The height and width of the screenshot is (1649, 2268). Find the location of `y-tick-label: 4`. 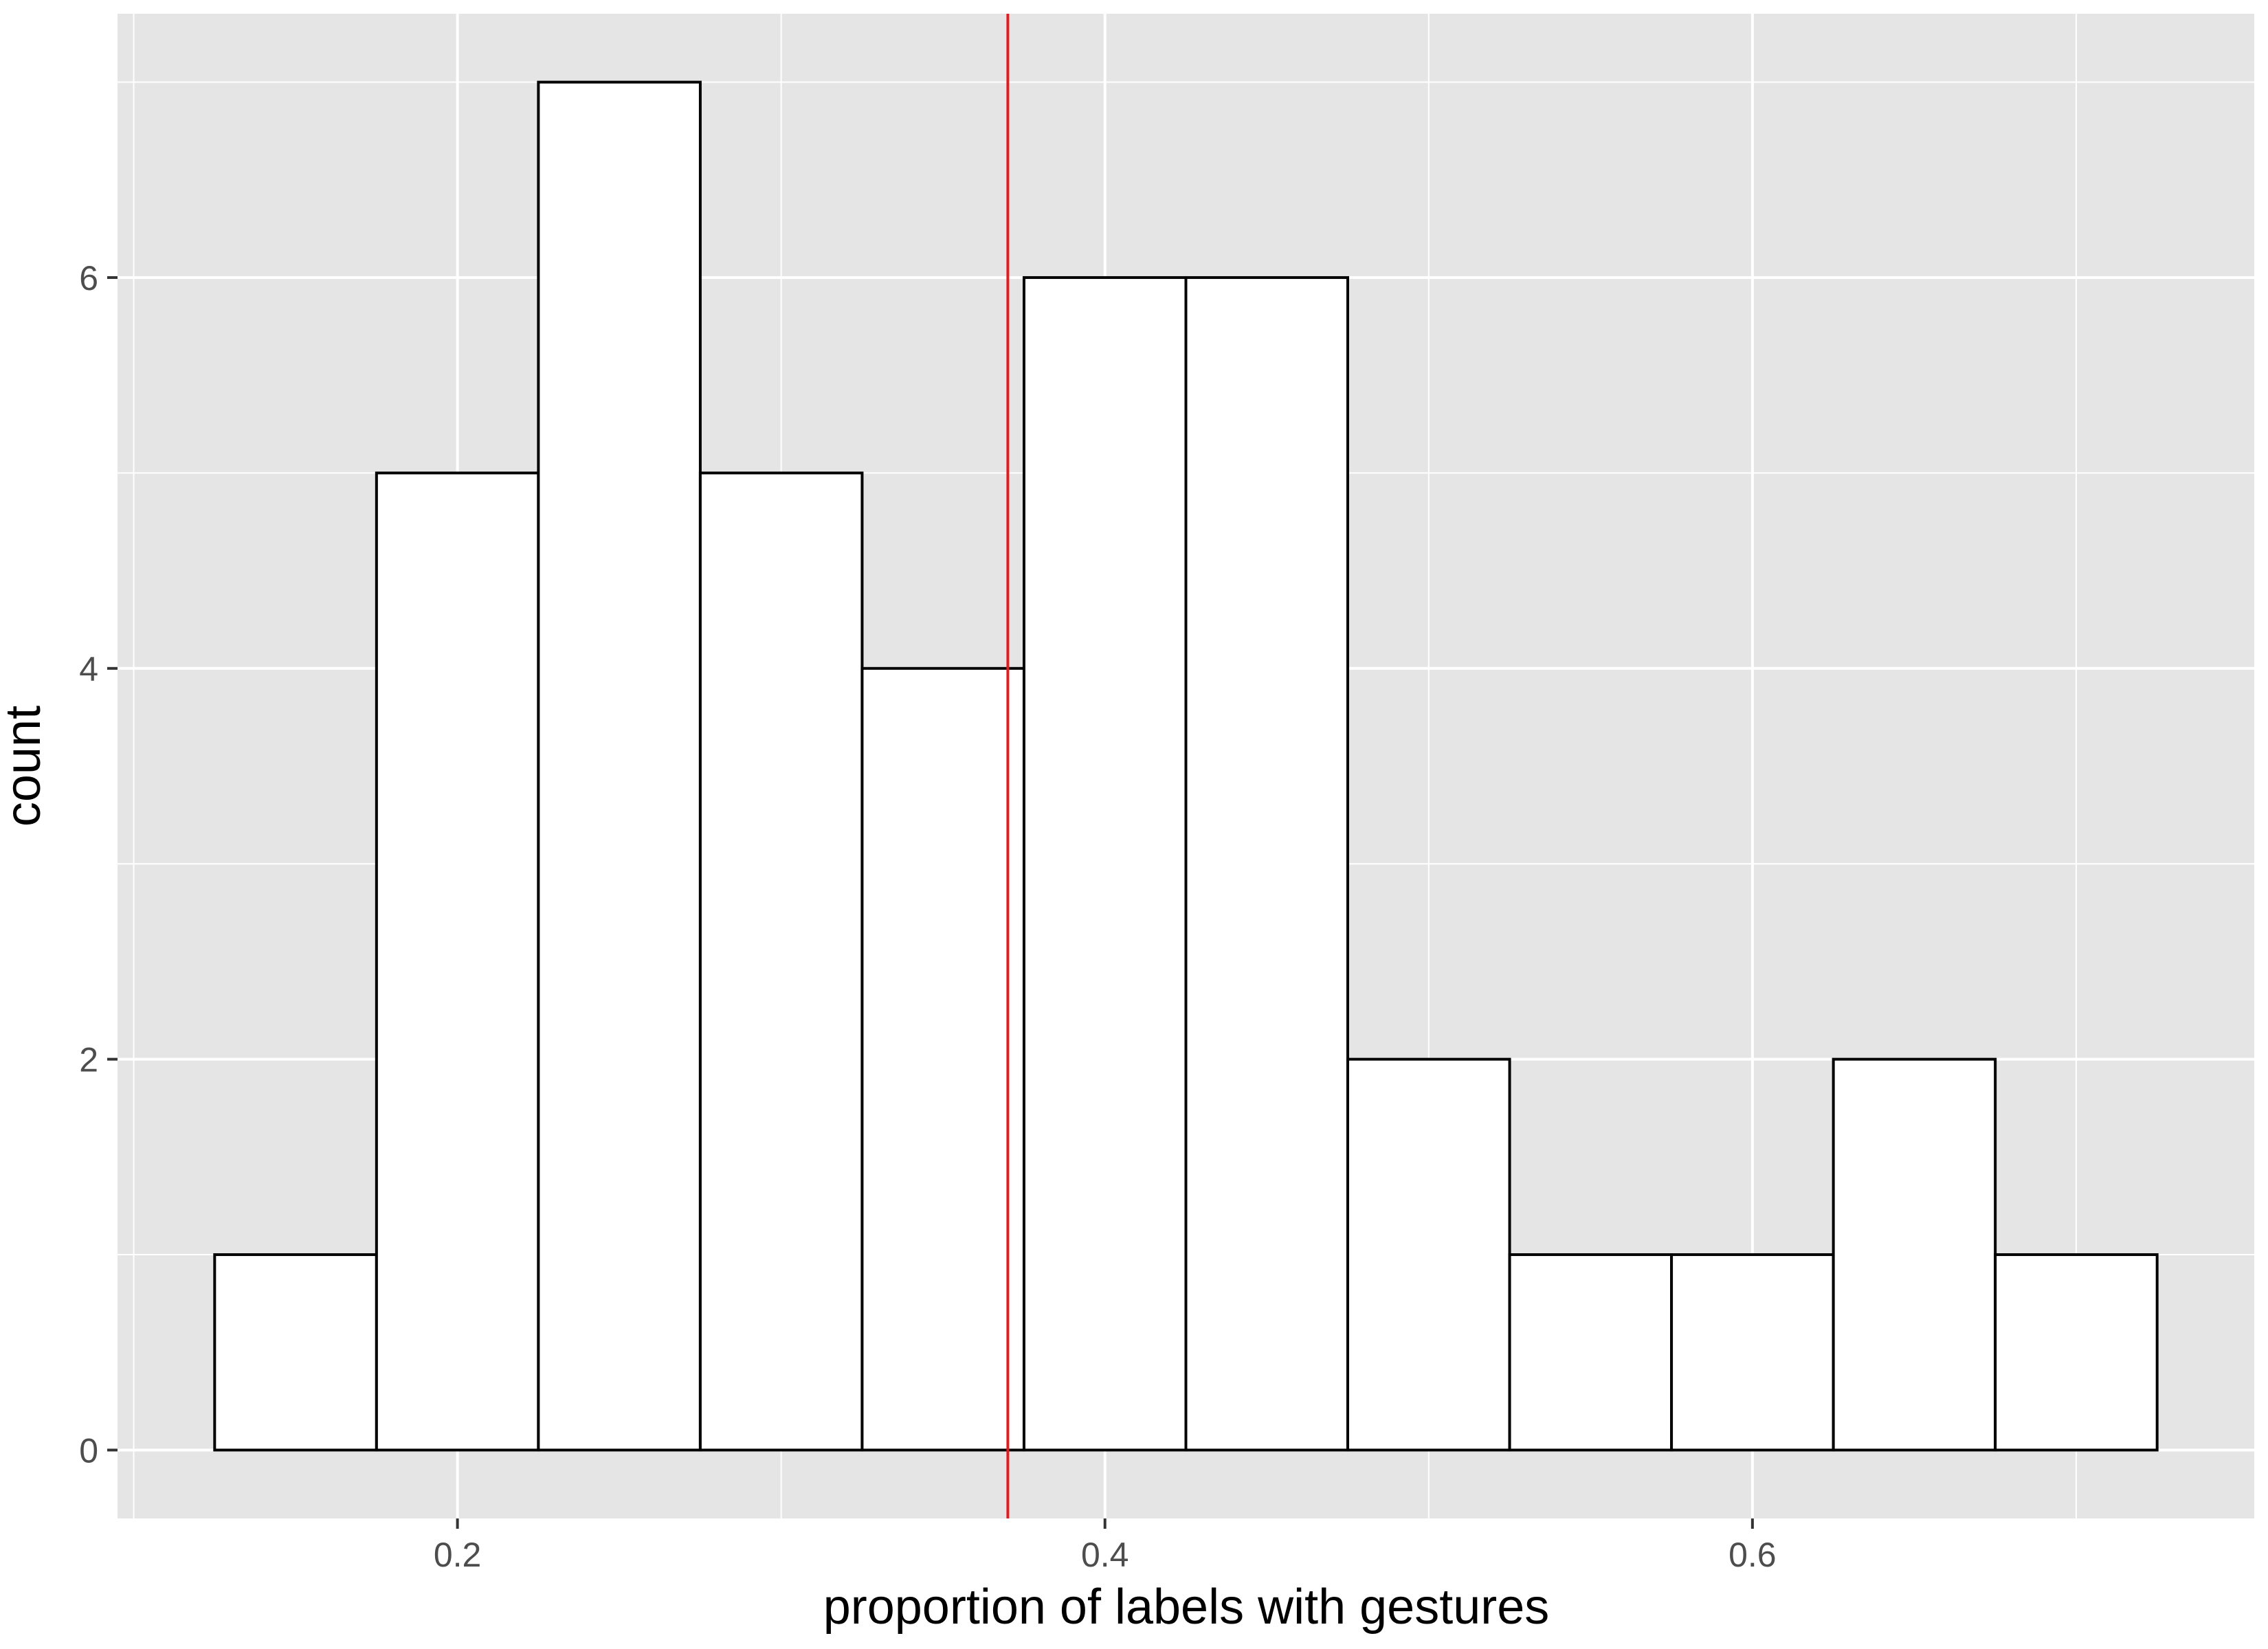

y-tick-label: 4 is located at coordinates (88, 669).